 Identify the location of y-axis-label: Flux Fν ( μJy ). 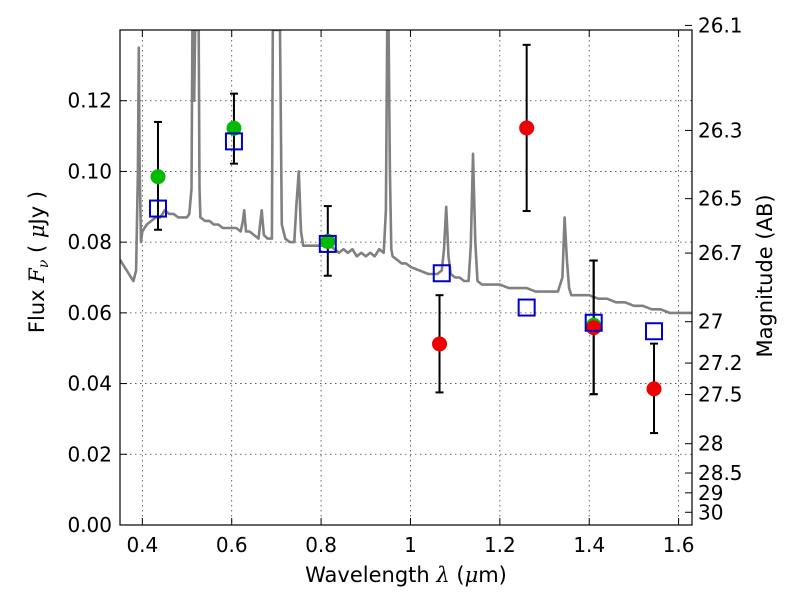
(38, 262).